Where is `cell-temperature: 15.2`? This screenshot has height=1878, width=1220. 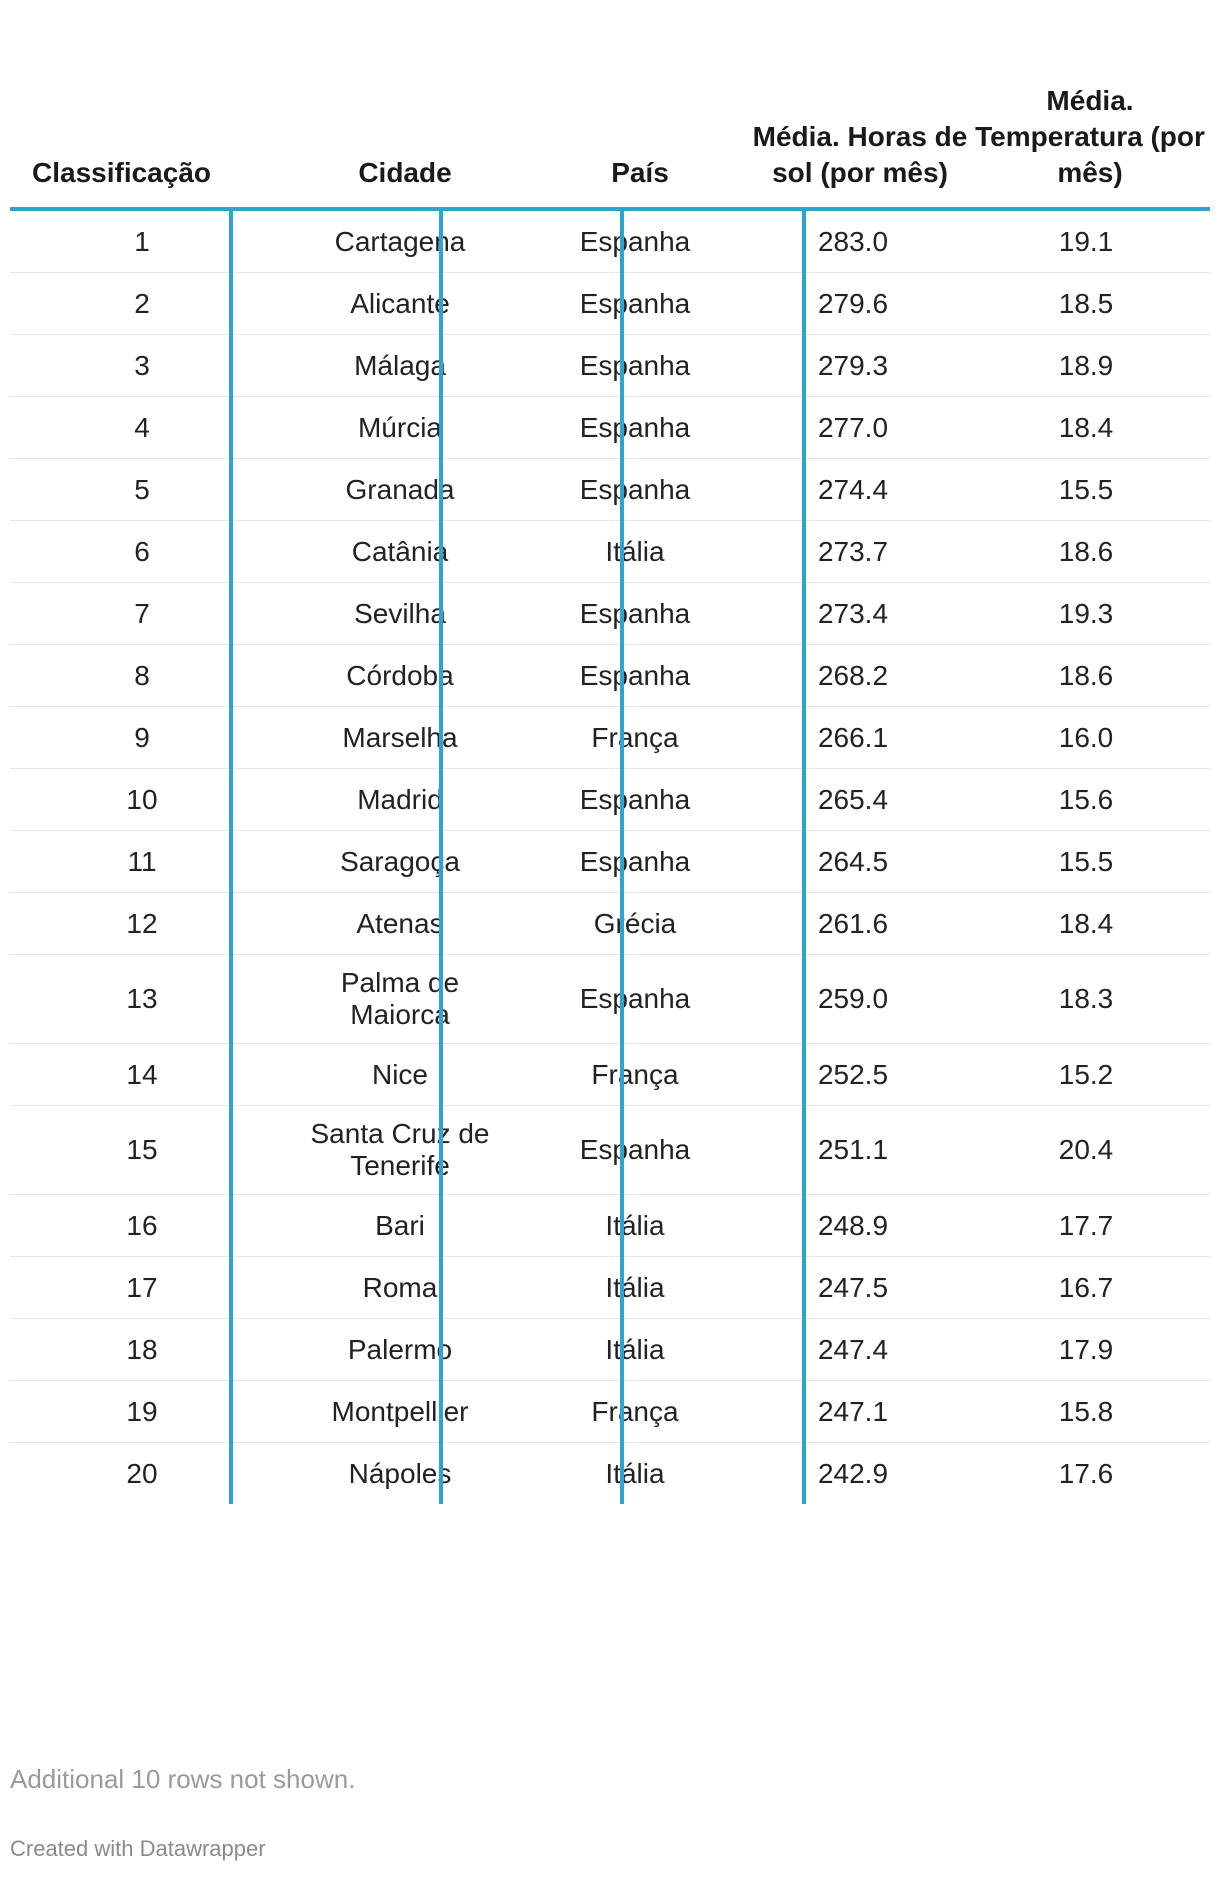 cell-temperature: 15.2 is located at coordinates (1086, 1074).